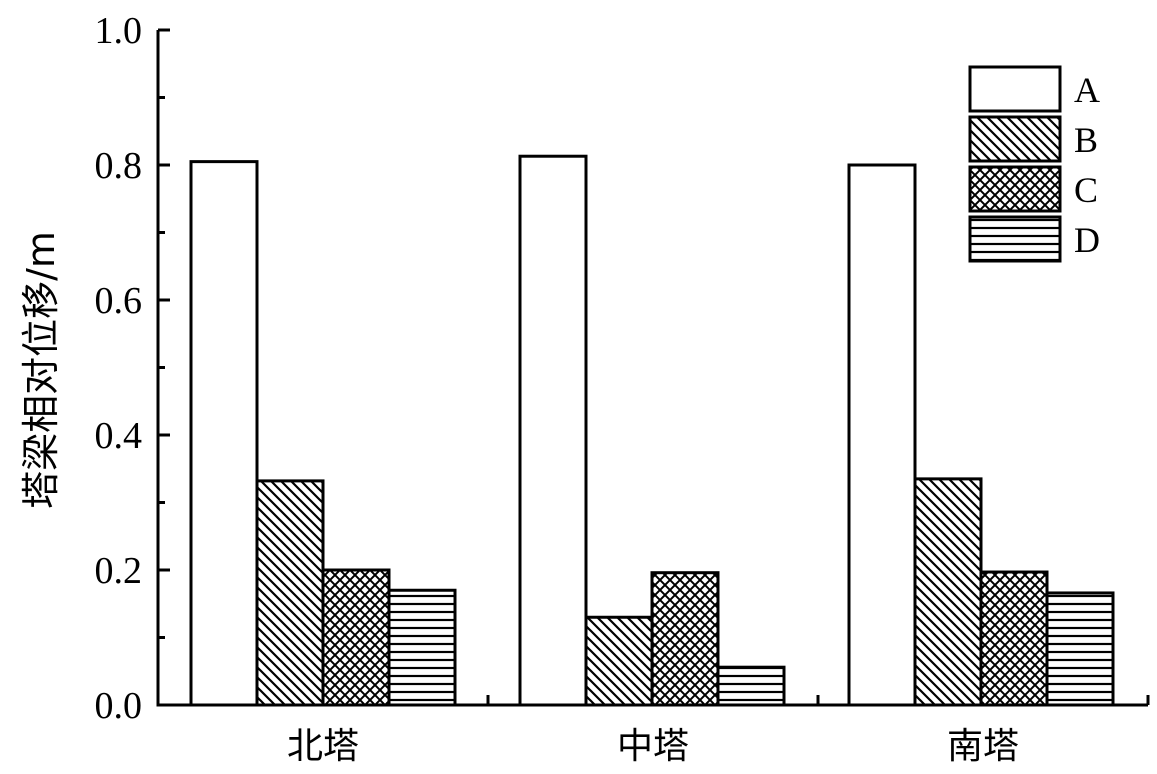  What do you see at coordinates (119, 571) in the screenshot?
I see `y-tick-label: 0.2` at bounding box center [119, 571].